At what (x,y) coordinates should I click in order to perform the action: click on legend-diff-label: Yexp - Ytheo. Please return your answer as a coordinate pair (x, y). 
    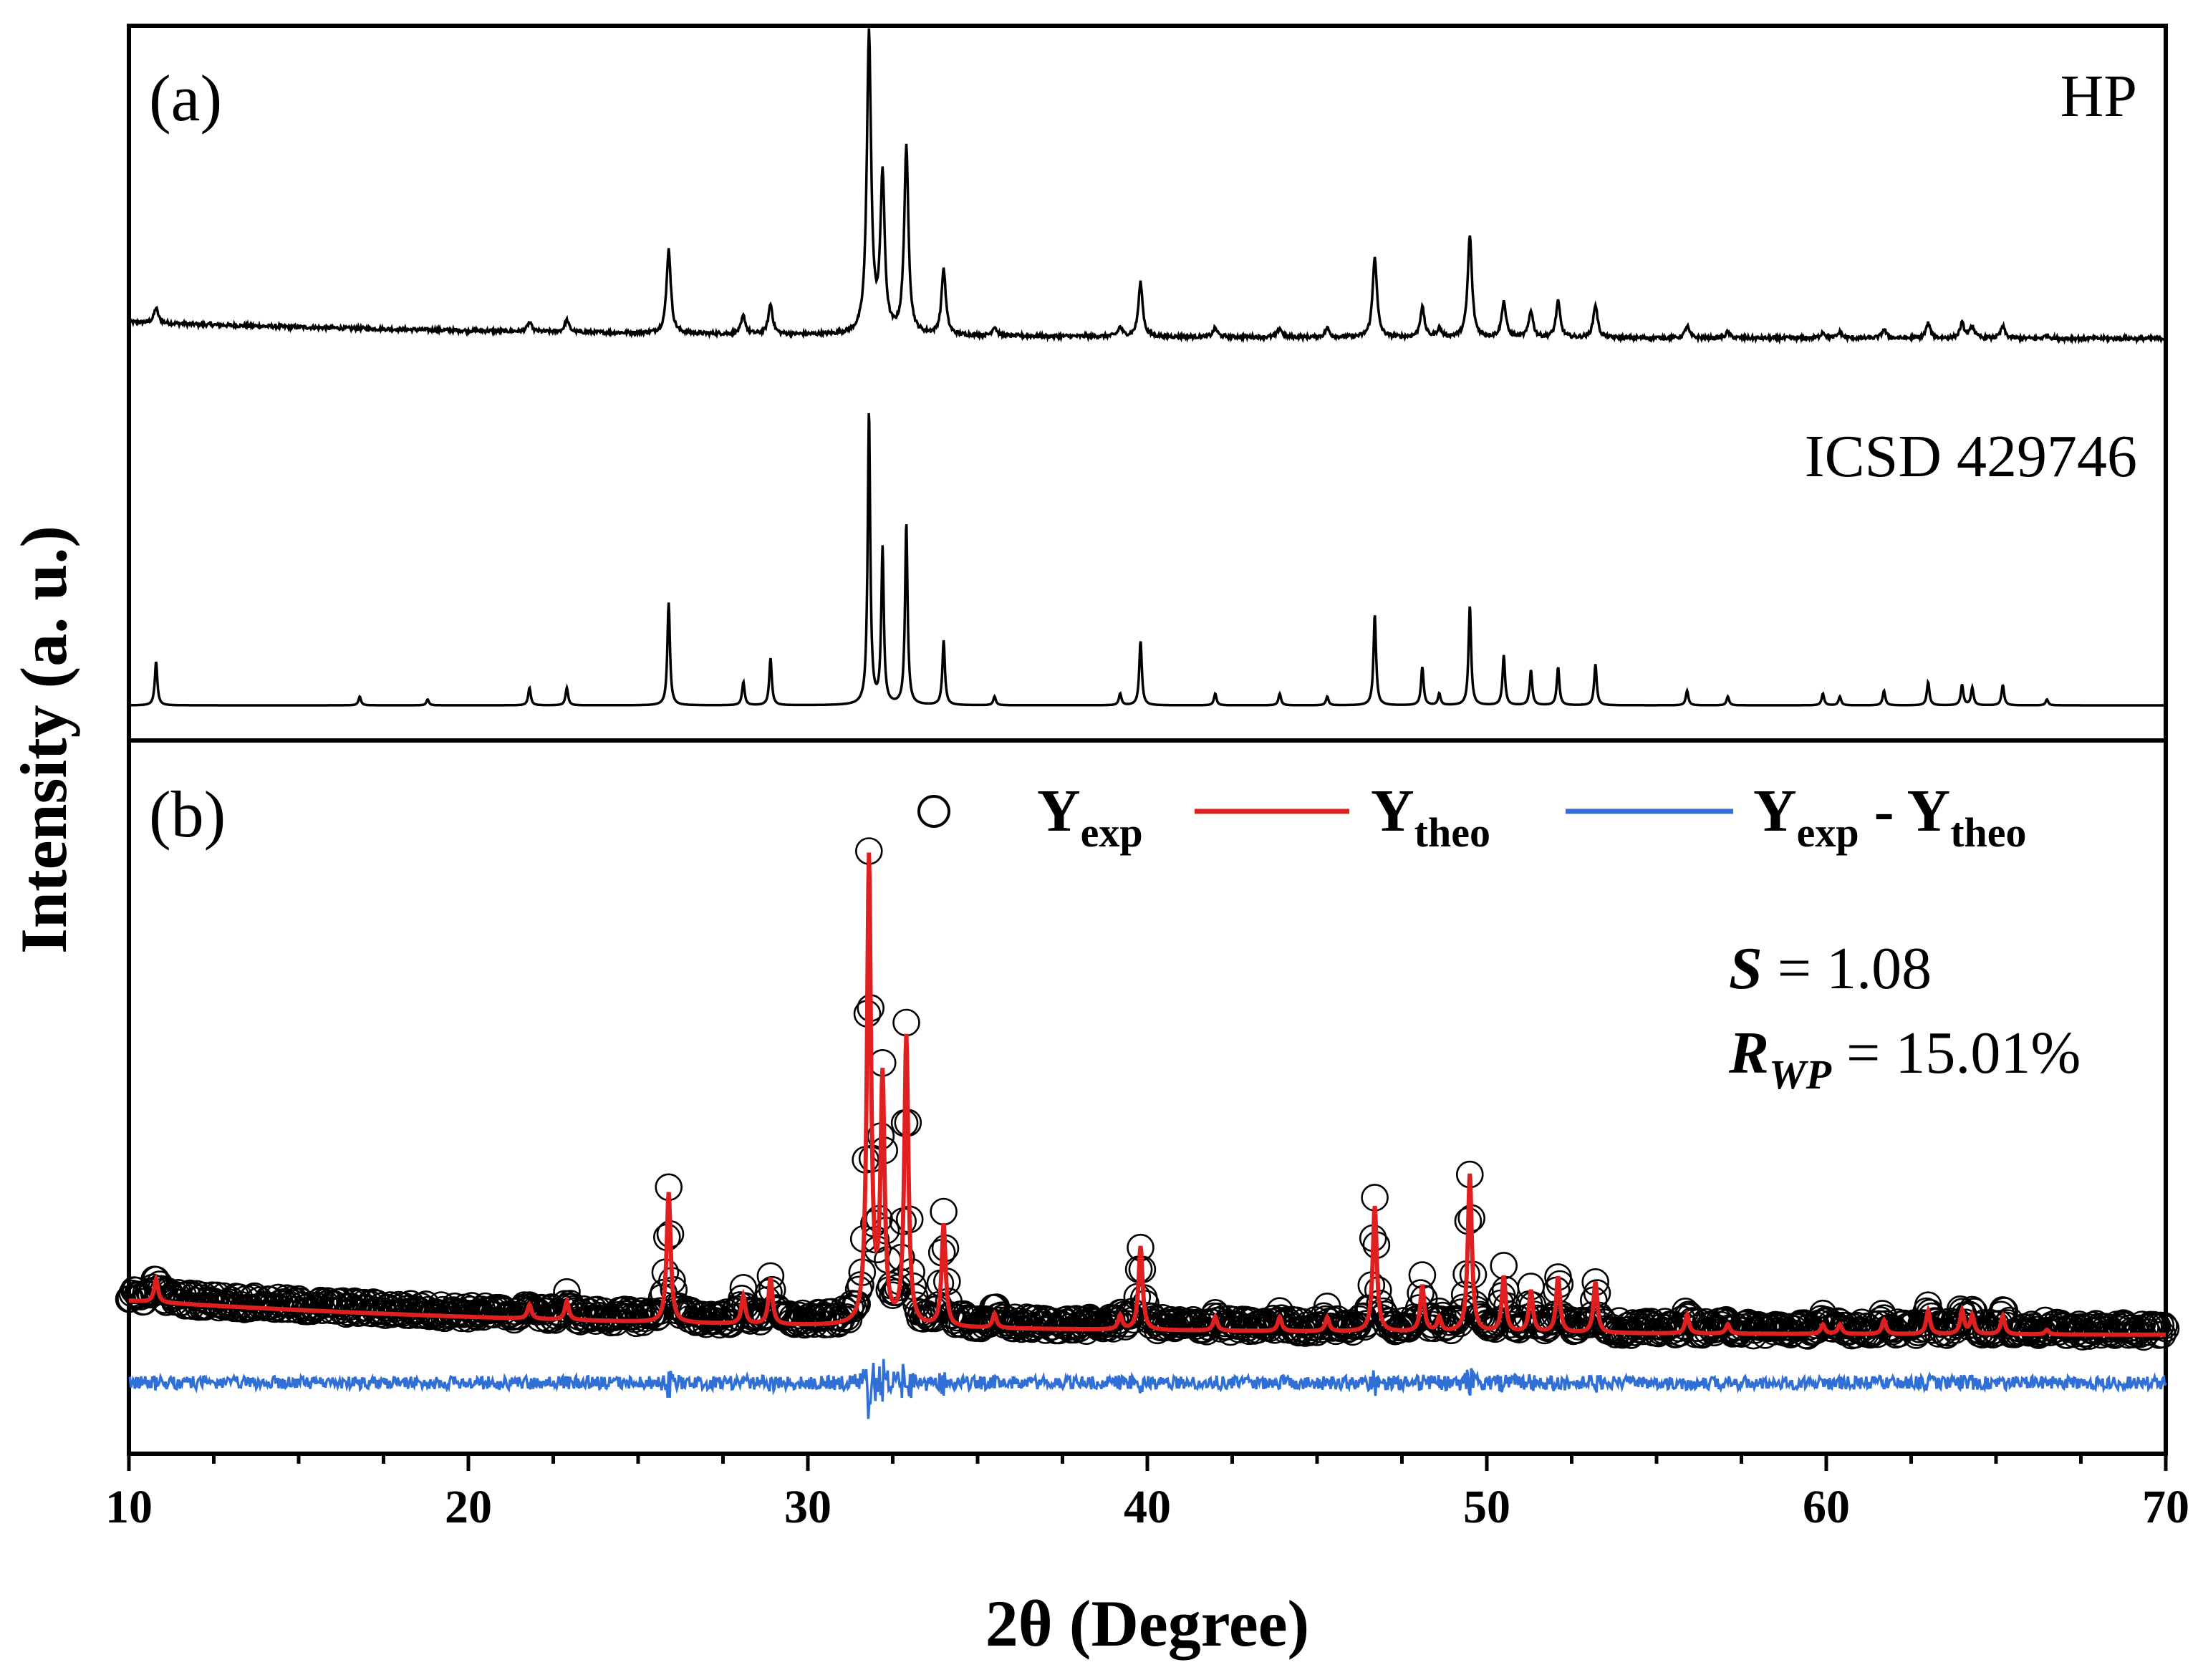
    Looking at the image, I should click on (1890, 817).